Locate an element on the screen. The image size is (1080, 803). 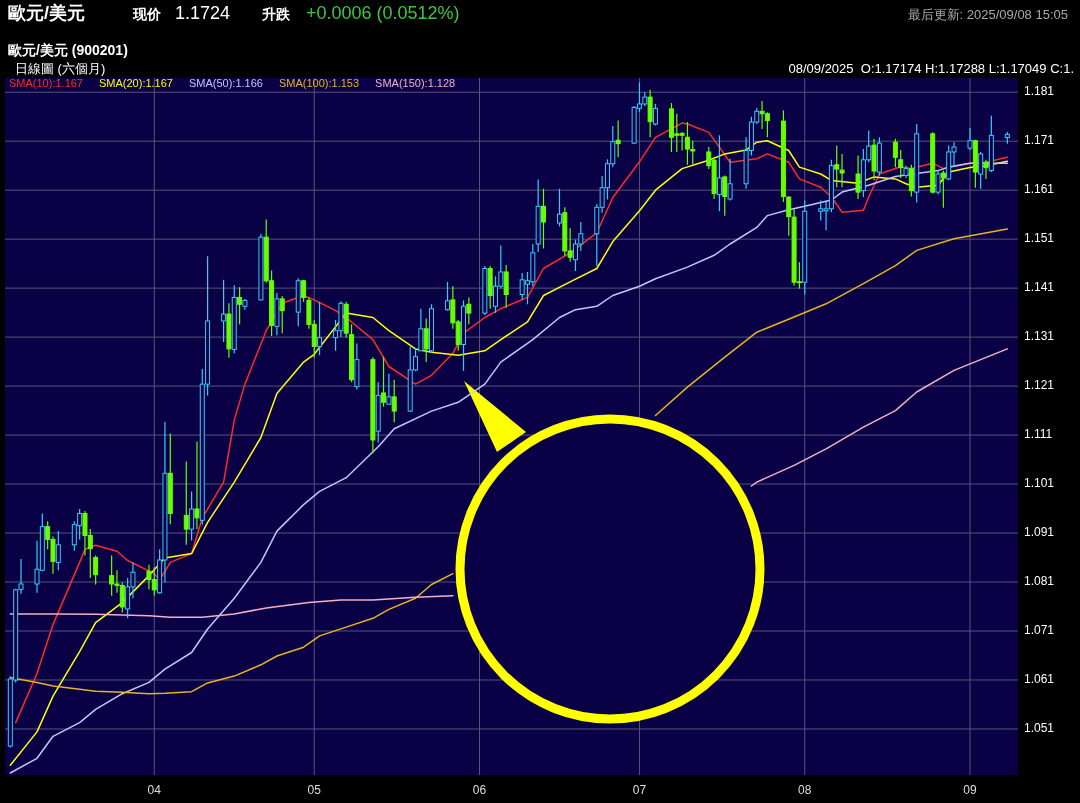
text: 现价 is located at coordinates (147, 14).